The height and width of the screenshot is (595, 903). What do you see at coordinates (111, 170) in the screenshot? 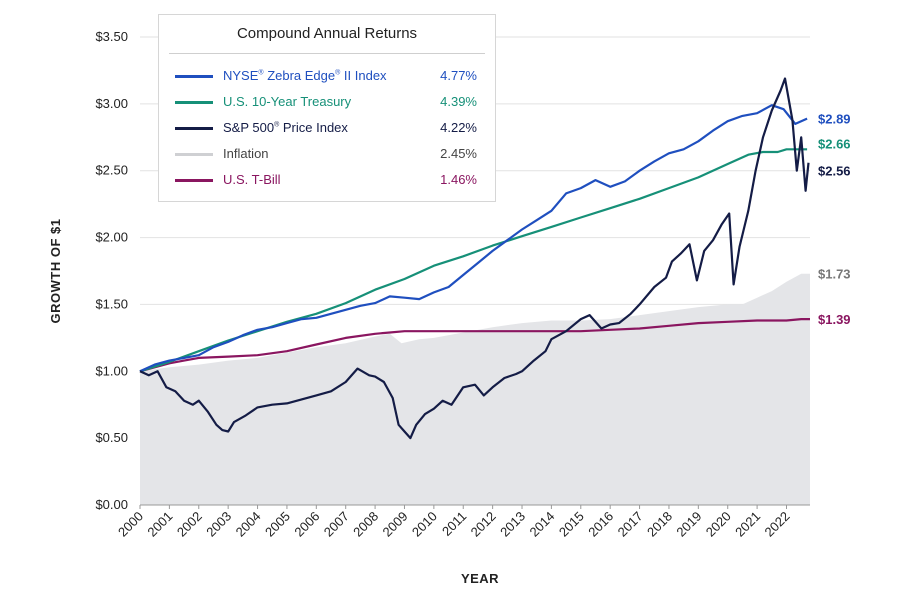
I see `y-tick-label: $2.50` at bounding box center [111, 170].